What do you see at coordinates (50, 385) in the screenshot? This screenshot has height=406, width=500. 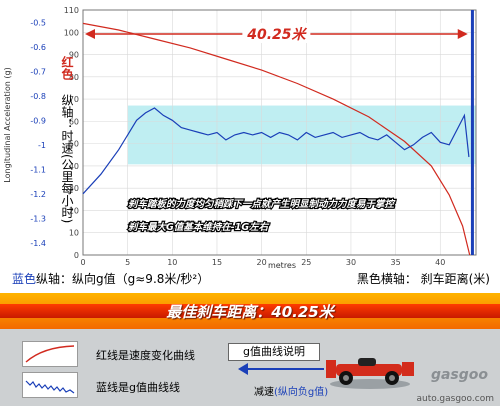 I see `blue-line-sample` at bounding box center [50, 385].